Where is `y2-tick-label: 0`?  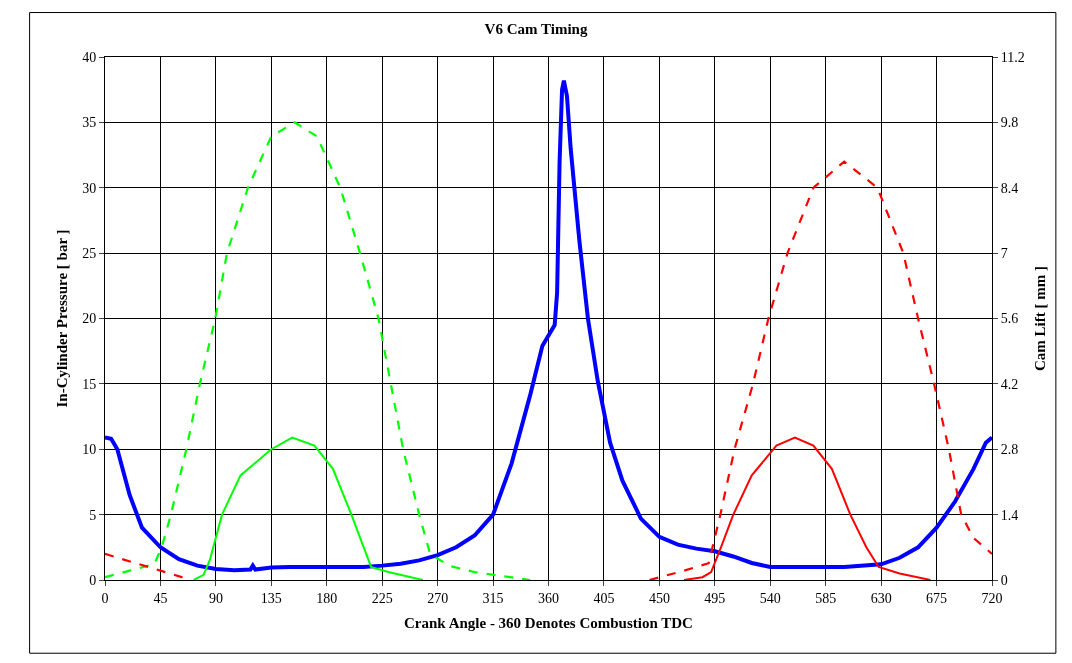
y2-tick-label: 0 is located at coordinates (1004, 580).